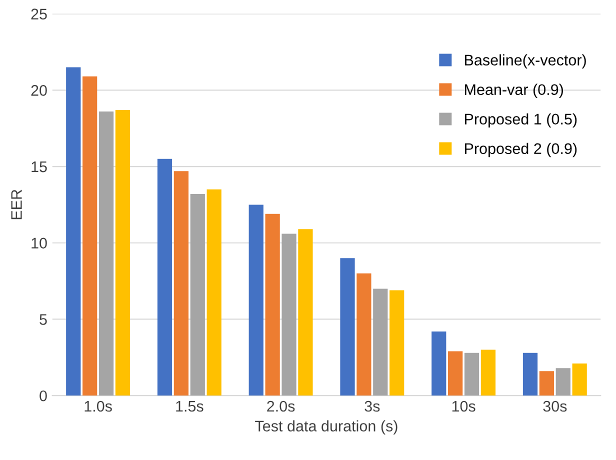  I want to click on x-tick-label: 2.0s, so click(281, 406).